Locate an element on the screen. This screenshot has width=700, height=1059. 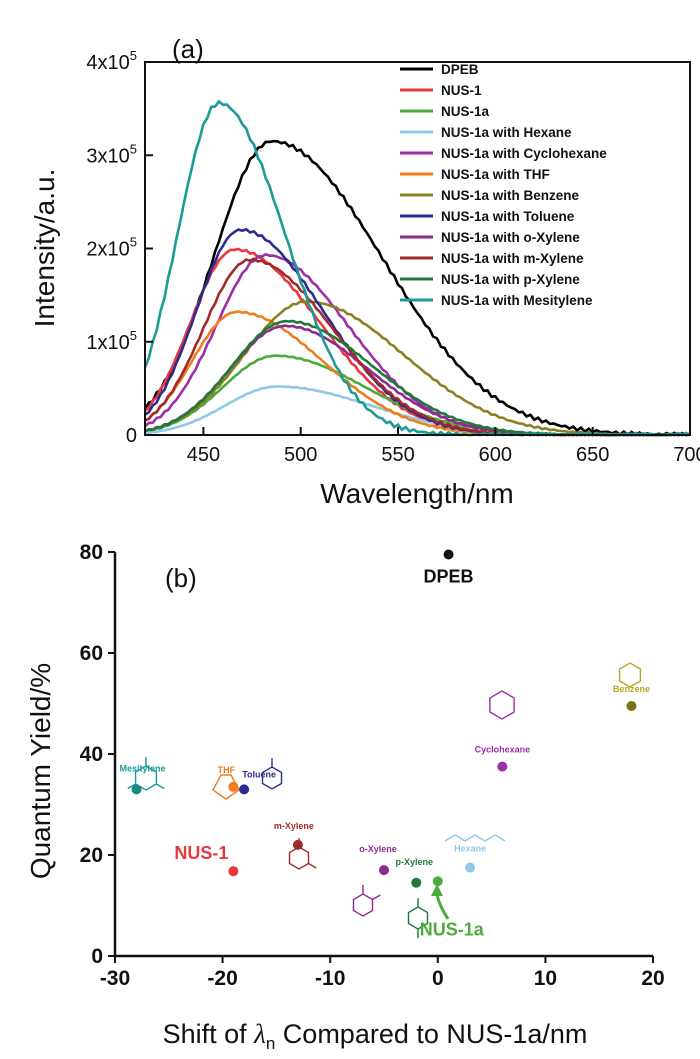
point-p-xylene is located at coordinates (416, 882).